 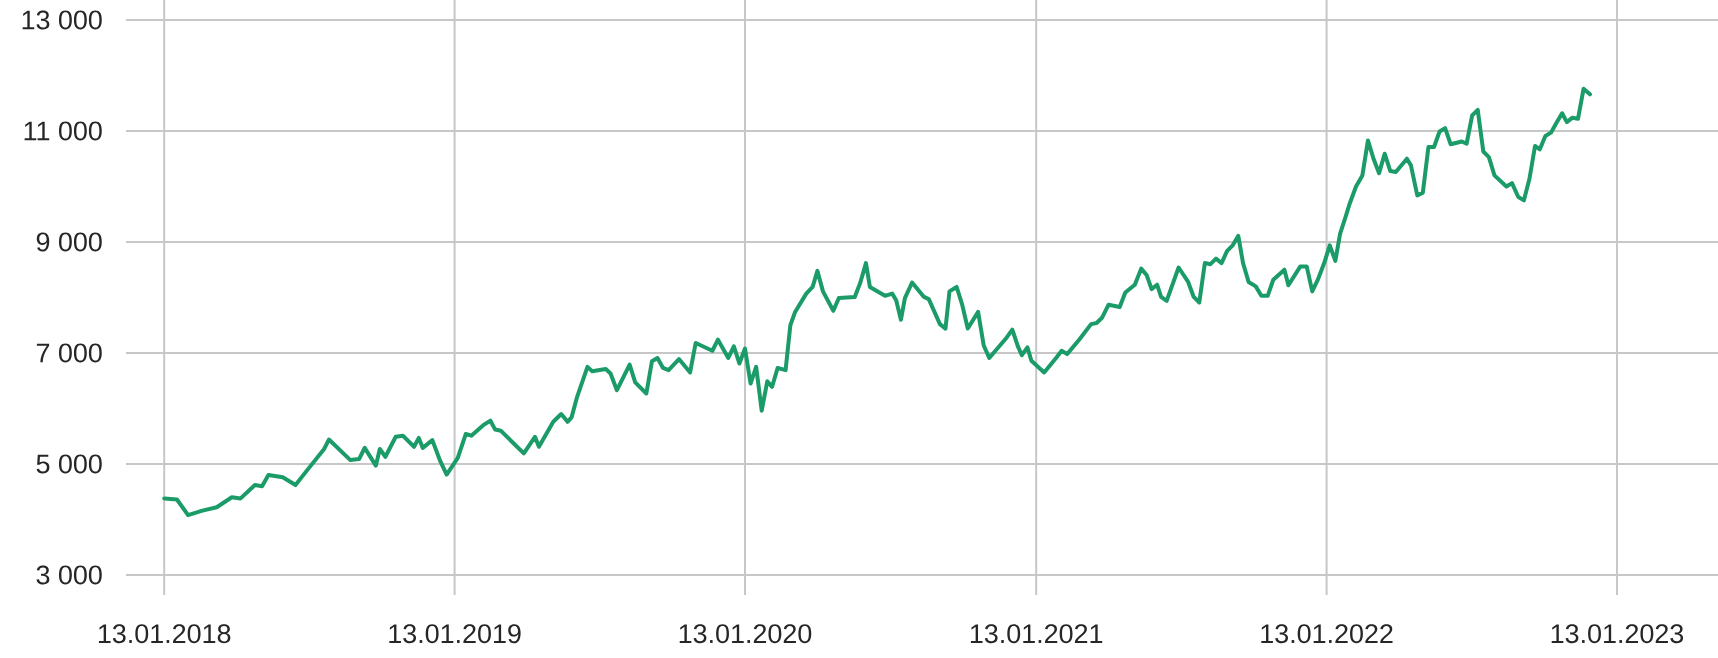 What do you see at coordinates (1036, 634) in the screenshot?
I see `x-tick-label: 13.01.2021` at bounding box center [1036, 634].